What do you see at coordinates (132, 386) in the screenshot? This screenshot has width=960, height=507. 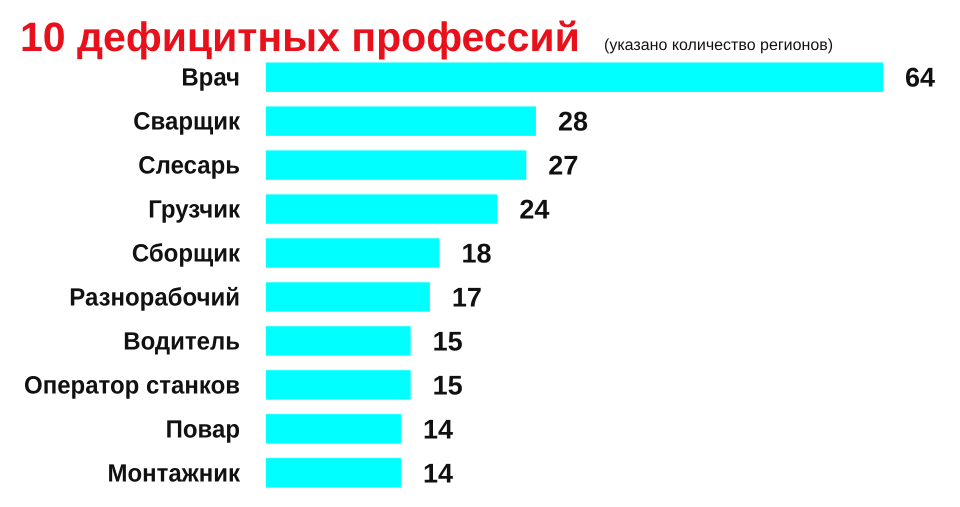 I see `y-tick-label: Оператор станков` at bounding box center [132, 386].